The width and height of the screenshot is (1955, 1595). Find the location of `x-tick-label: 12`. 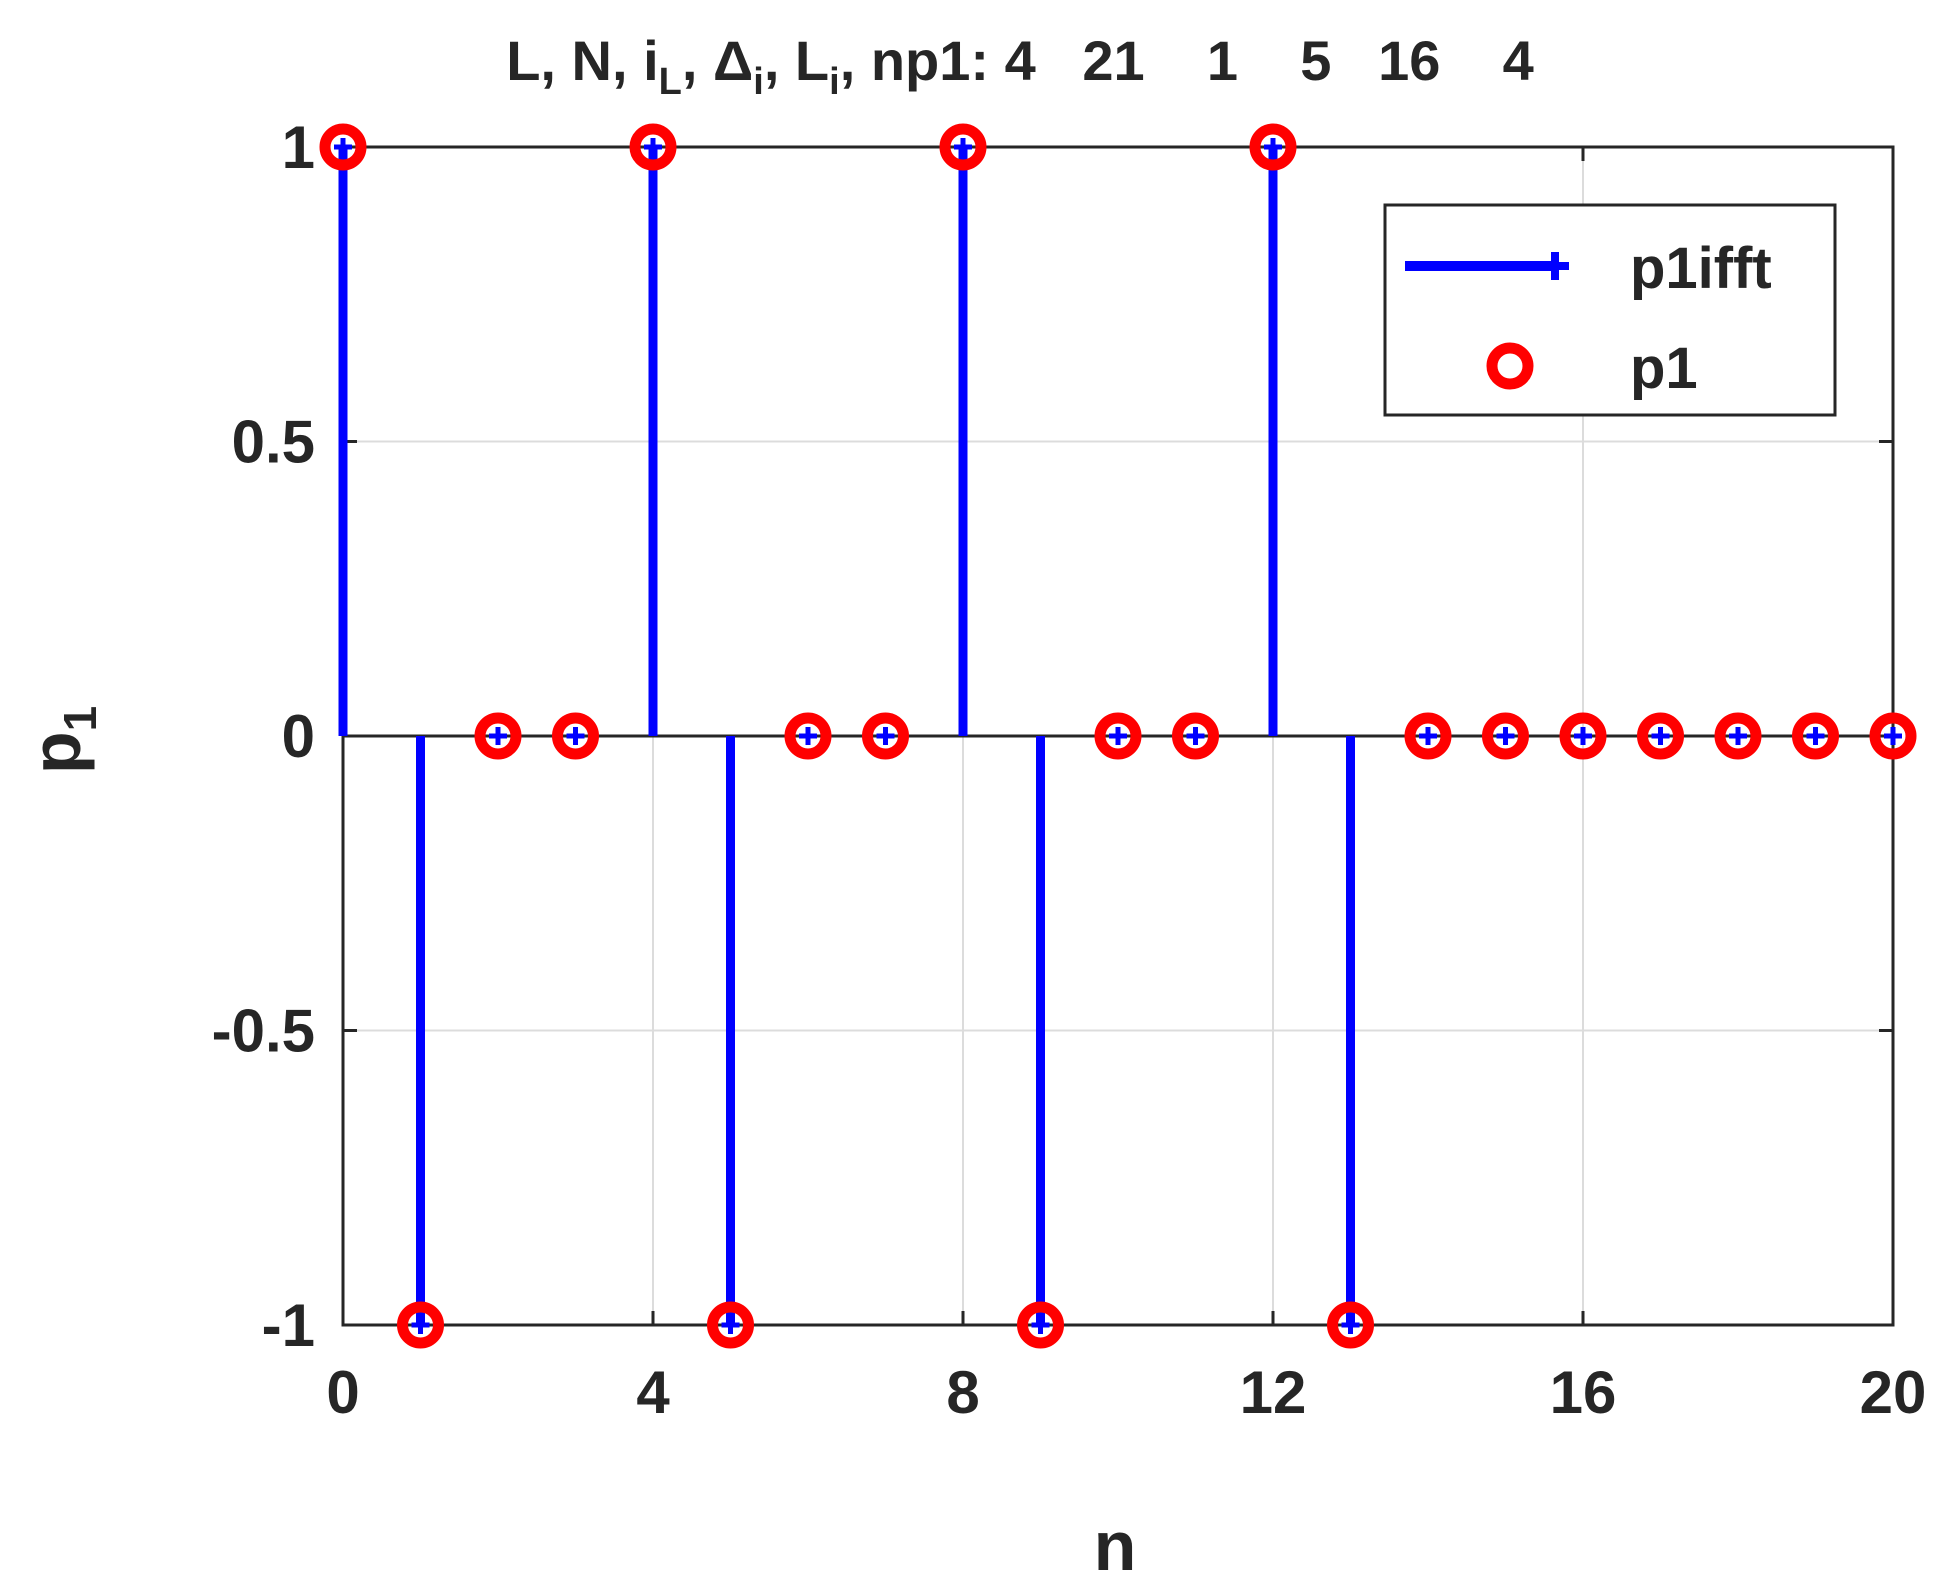

x-tick-label: 12 is located at coordinates (1273, 1392).